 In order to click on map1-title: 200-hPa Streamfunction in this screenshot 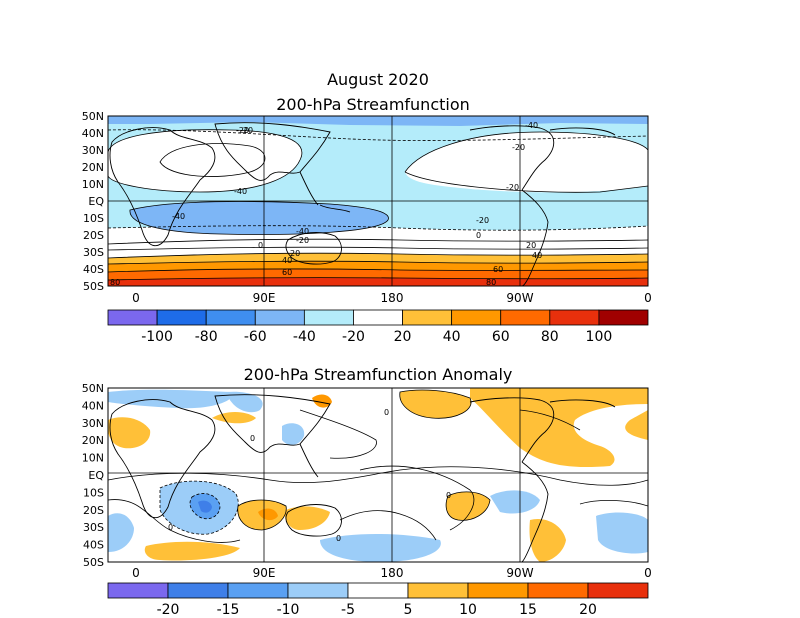, I will do `click(373, 104)`.